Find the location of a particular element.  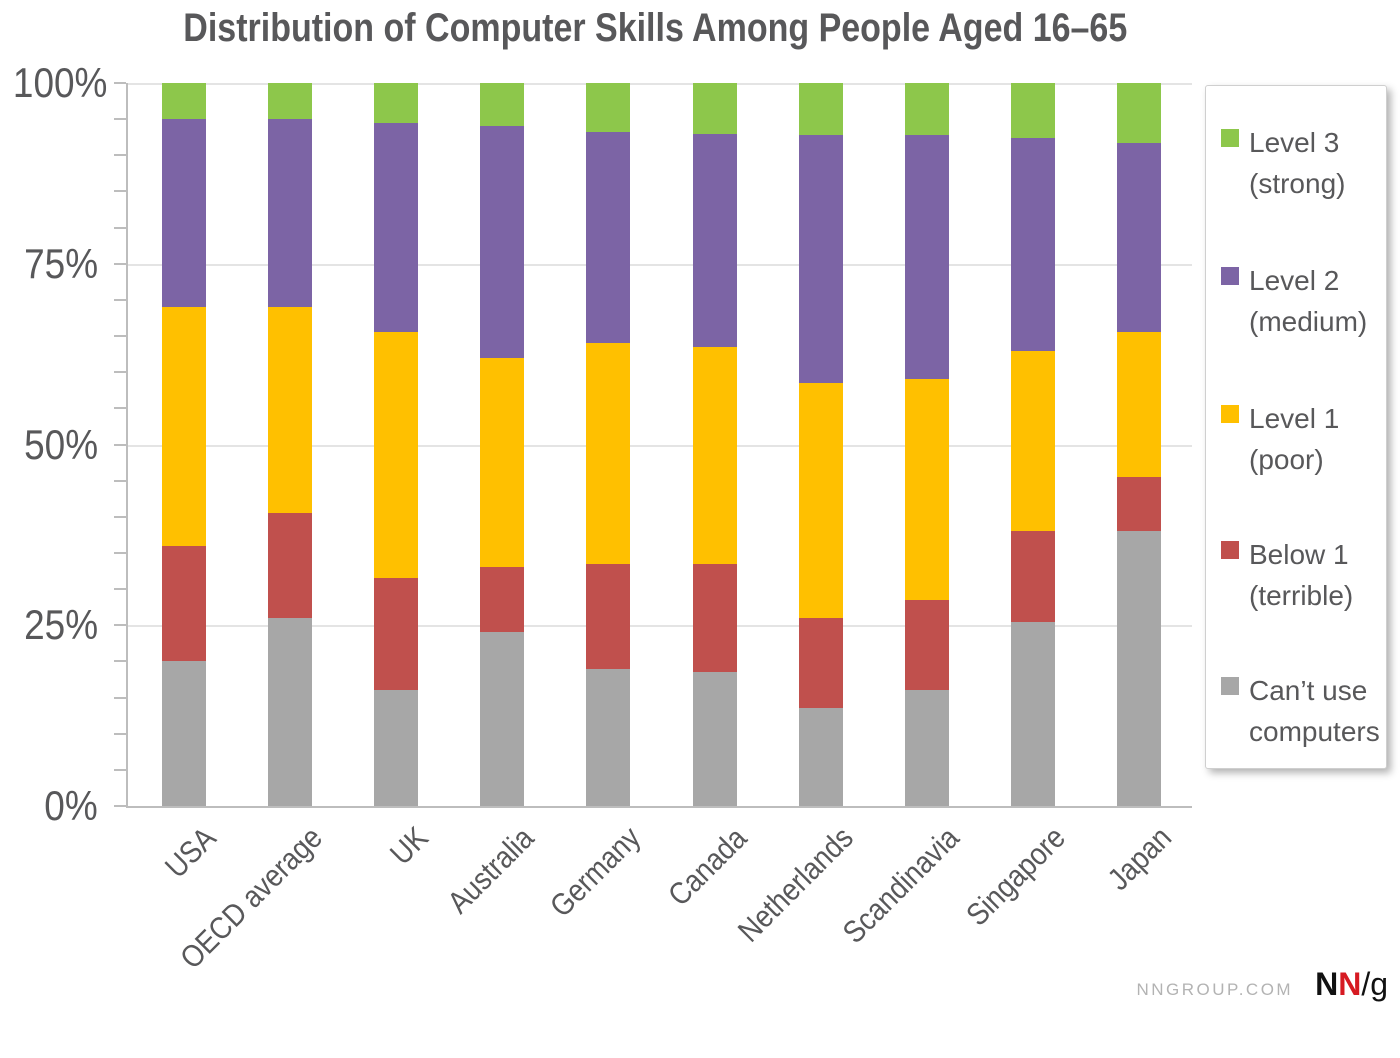

x-axis-label-text: Australia is located at coordinates (491, 870).